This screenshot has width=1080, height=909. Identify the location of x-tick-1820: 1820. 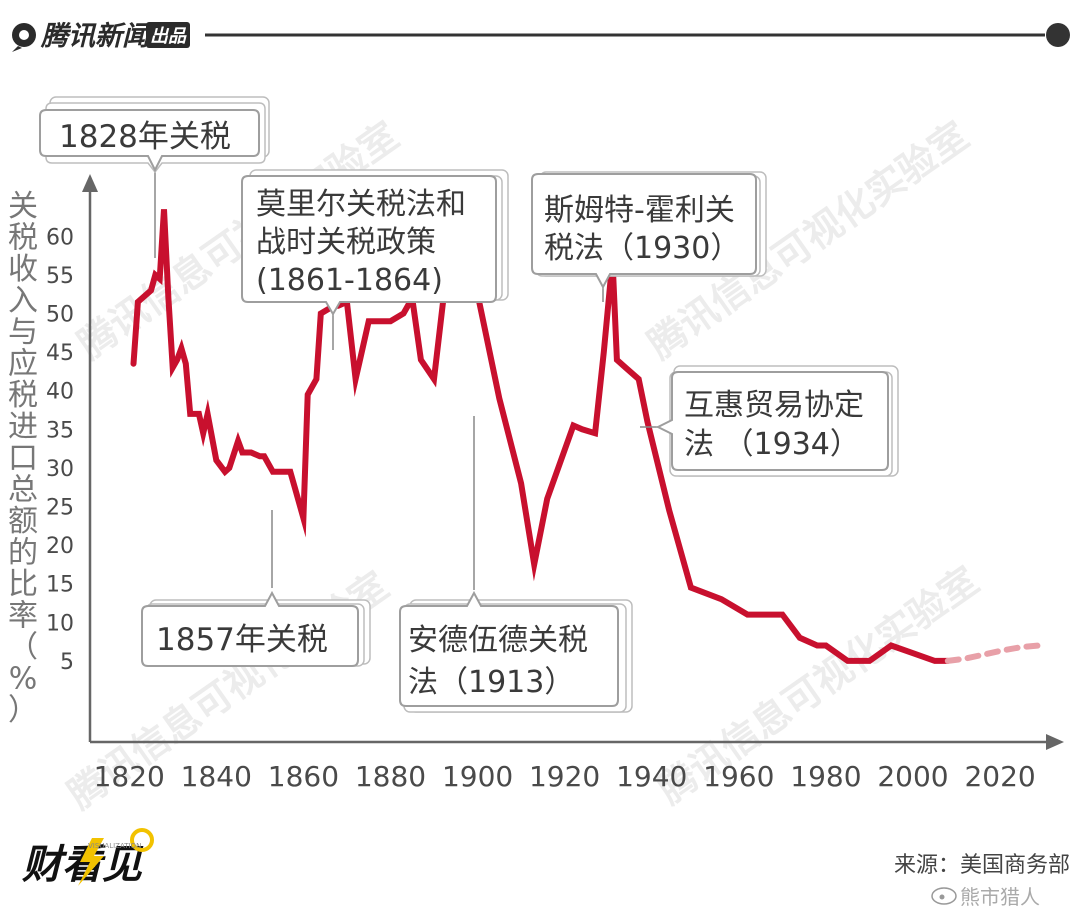
(129, 776).